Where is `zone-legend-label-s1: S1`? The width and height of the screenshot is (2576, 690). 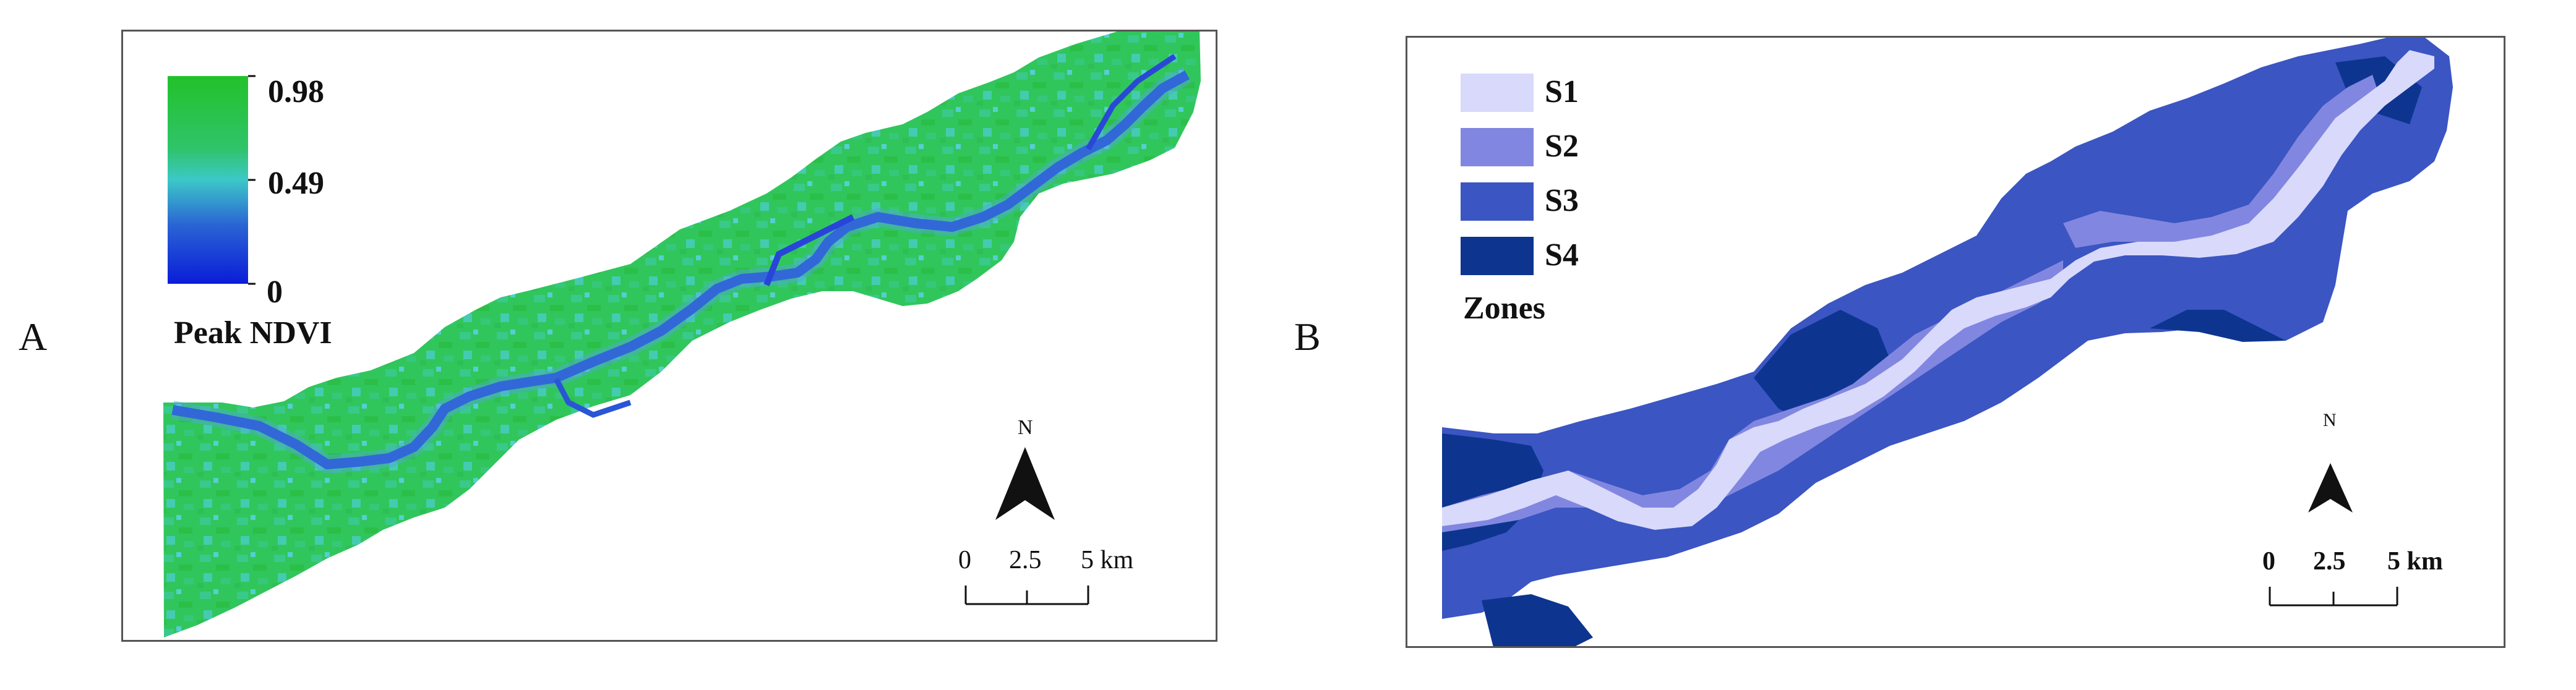
zone-legend-label-s1: S1 is located at coordinates (1562, 91).